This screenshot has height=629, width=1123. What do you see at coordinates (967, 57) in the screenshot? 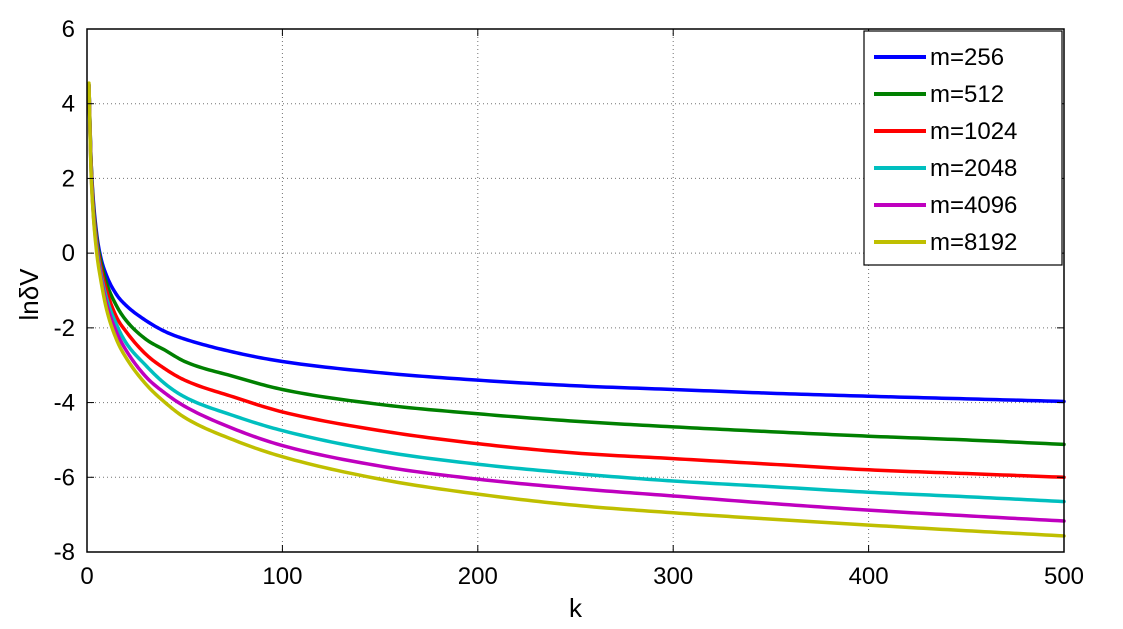
I see `legend-label: m=256` at bounding box center [967, 57].